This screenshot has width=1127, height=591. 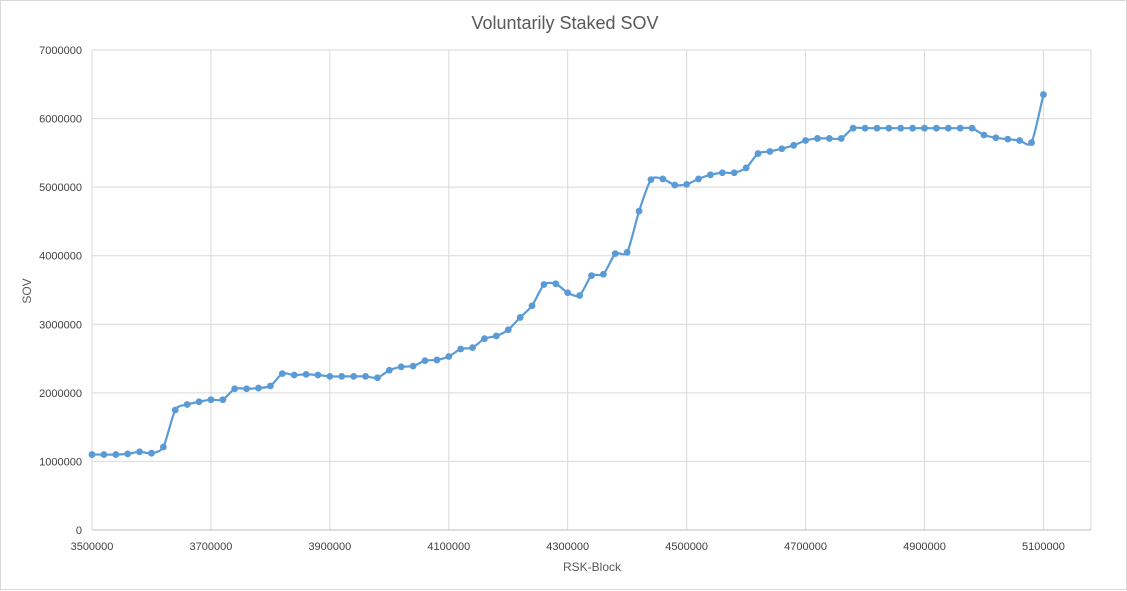 I want to click on x-tick-label: 4700000, so click(x=805, y=547).